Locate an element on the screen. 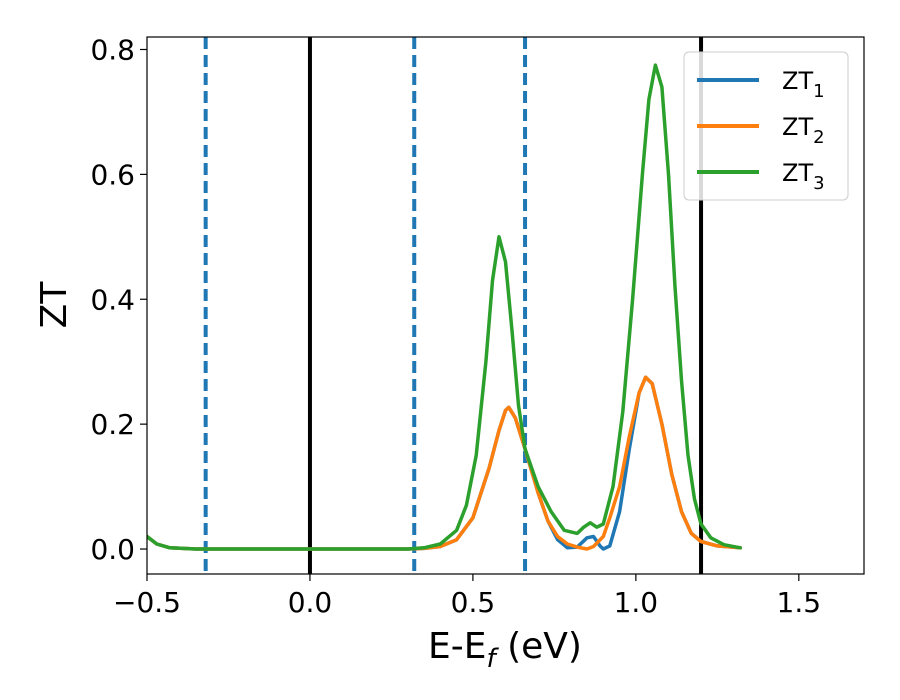 Image resolution: width=900 pixels, height=700 pixels. x-tick-label: 1.0 is located at coordinates (636, 602).